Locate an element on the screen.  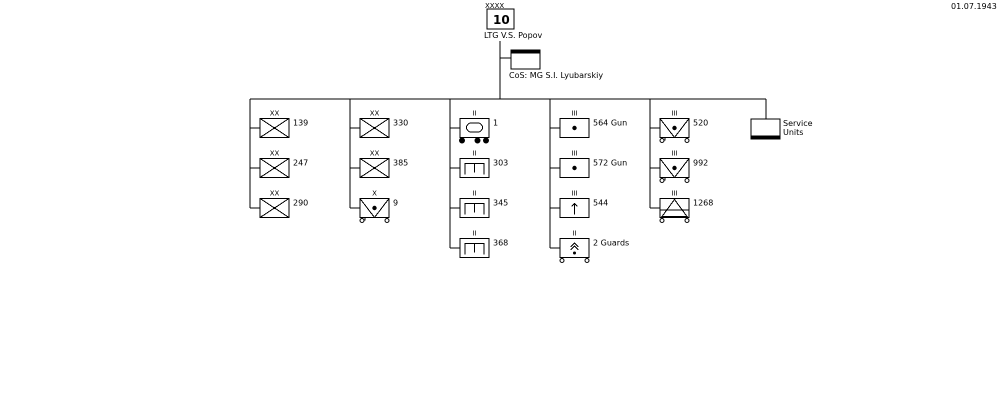
unit-column-3: II 1 II 303 II 345 II 368 is located at coordinates (478, 178).